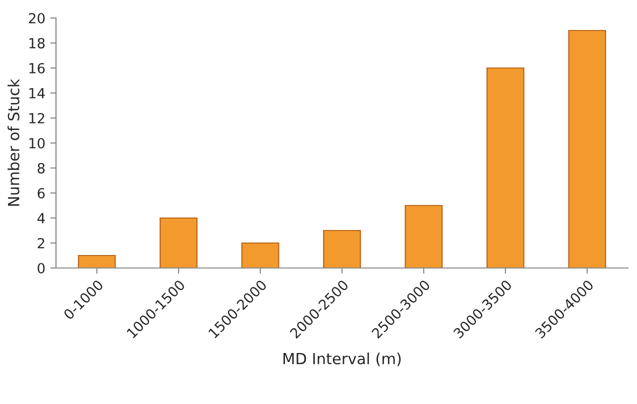  What do you see at coordinates (37, 68) in the screenshot?
I see `y-tick-label: 16` at bounding box center [37, 68].